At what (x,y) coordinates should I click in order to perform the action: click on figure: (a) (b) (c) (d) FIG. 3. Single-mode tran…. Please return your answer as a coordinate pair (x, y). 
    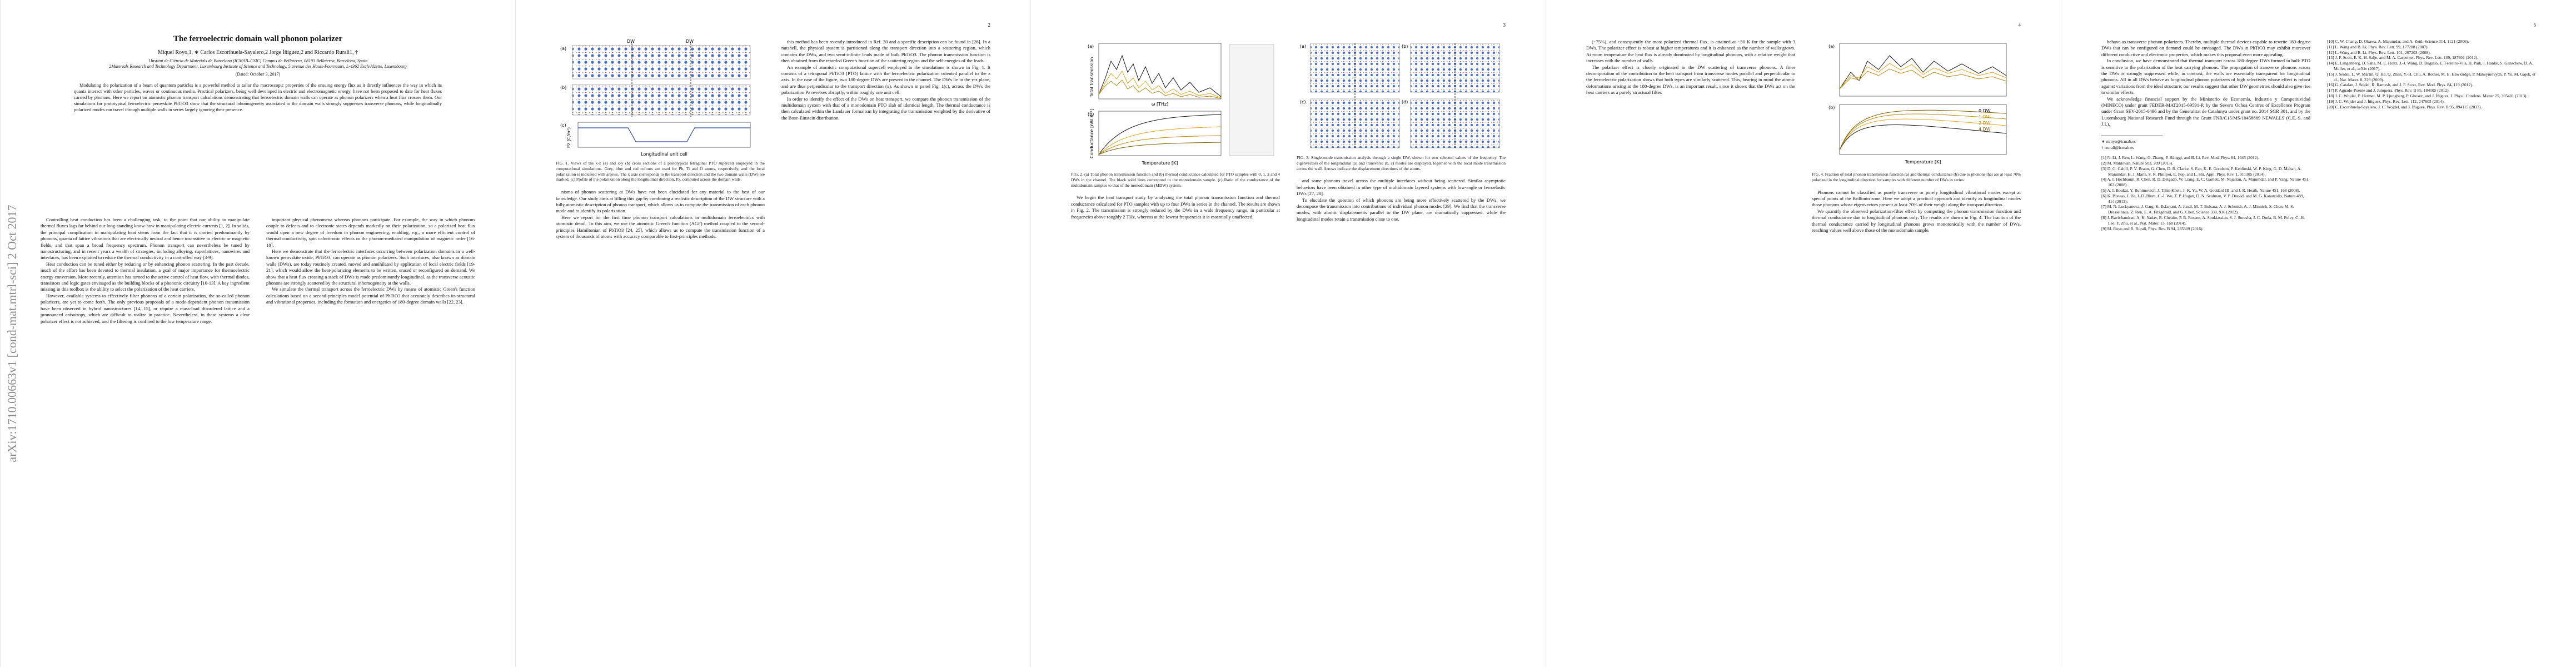
    Looking at the image, I should click on (1401, 105).